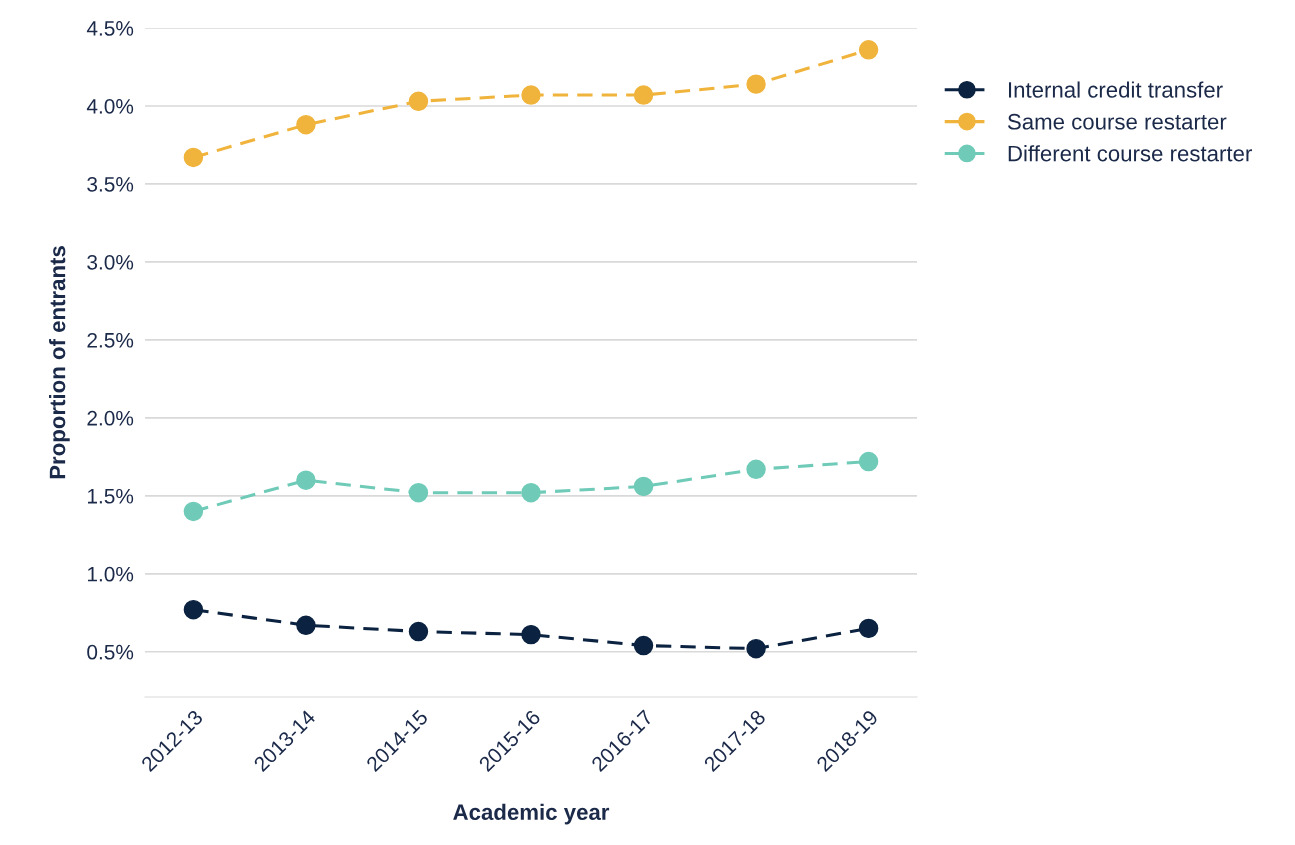  What do you see at coordinates (110, 340) in the screenshot?
I see `y-tick-label: 2.5%` at bounding box center [110, 340].